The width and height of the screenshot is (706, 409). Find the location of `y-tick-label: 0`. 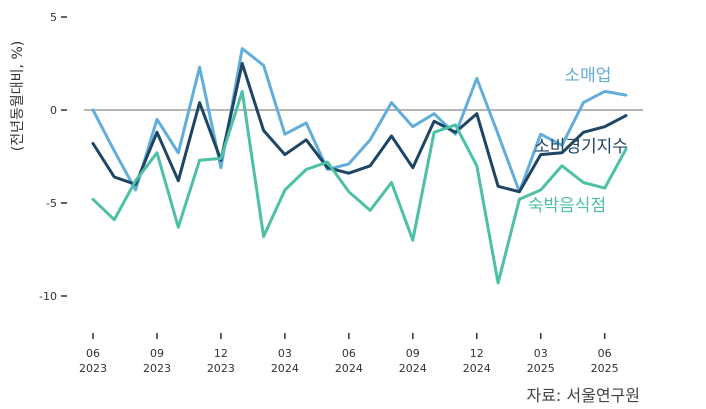

y-tick-label: 0 is located at coordinates (53, 110).